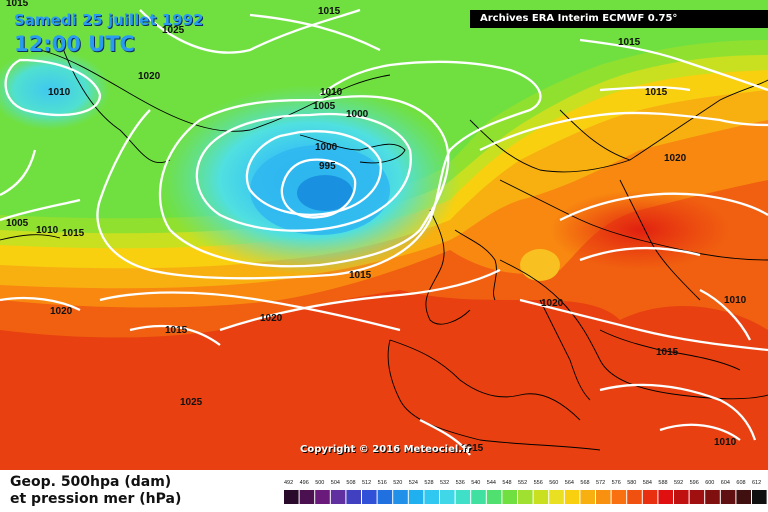  What do you see at coordinates (619, 19) in the screenshot?
I see `archive-banner: Archives ERA Interim ECMWF 0.75°` at bounding box center [619, 19].